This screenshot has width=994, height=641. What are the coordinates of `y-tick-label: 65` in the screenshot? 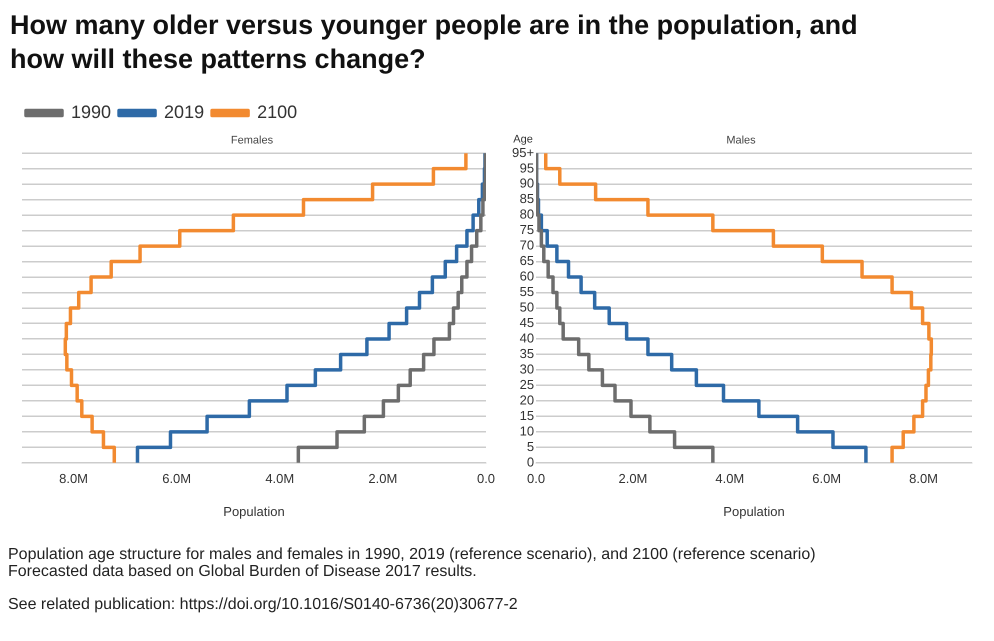 It's located at (527, 260).